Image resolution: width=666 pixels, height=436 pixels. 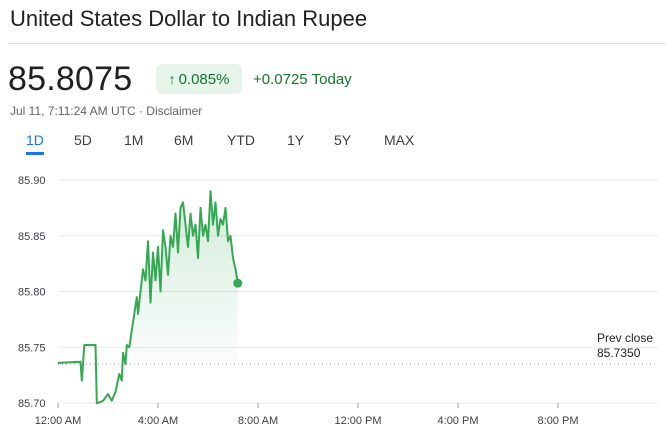 What do you see at coordinates (238, 283) in the screenshot?
I see `current-price-marker` at bounding box center [238, 283].